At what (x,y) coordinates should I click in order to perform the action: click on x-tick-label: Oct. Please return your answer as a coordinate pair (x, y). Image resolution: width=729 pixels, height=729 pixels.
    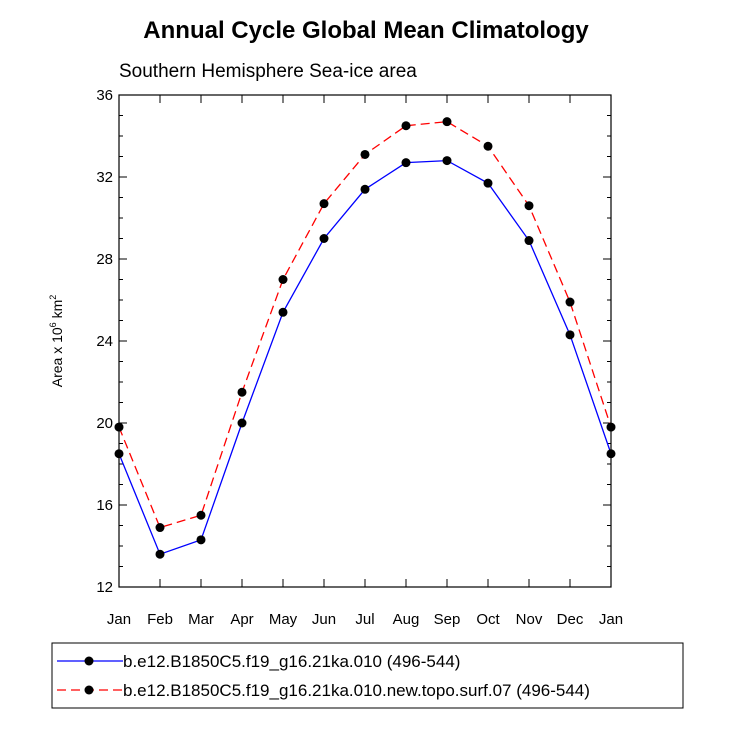
    Looking at the image, I should click on (488, 619).